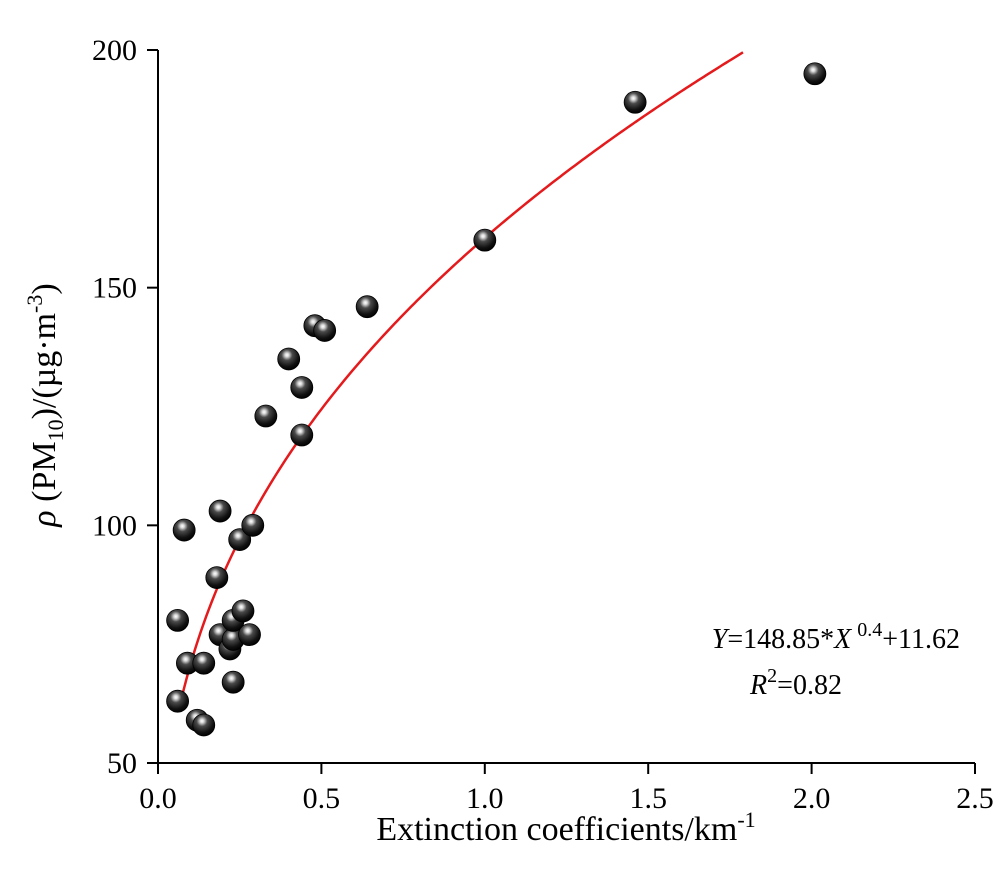 The width and height of the screenshot is (1000, 875). I want to click on x-axis-title: Extinction coefficients/km-1, so click(565, 827).